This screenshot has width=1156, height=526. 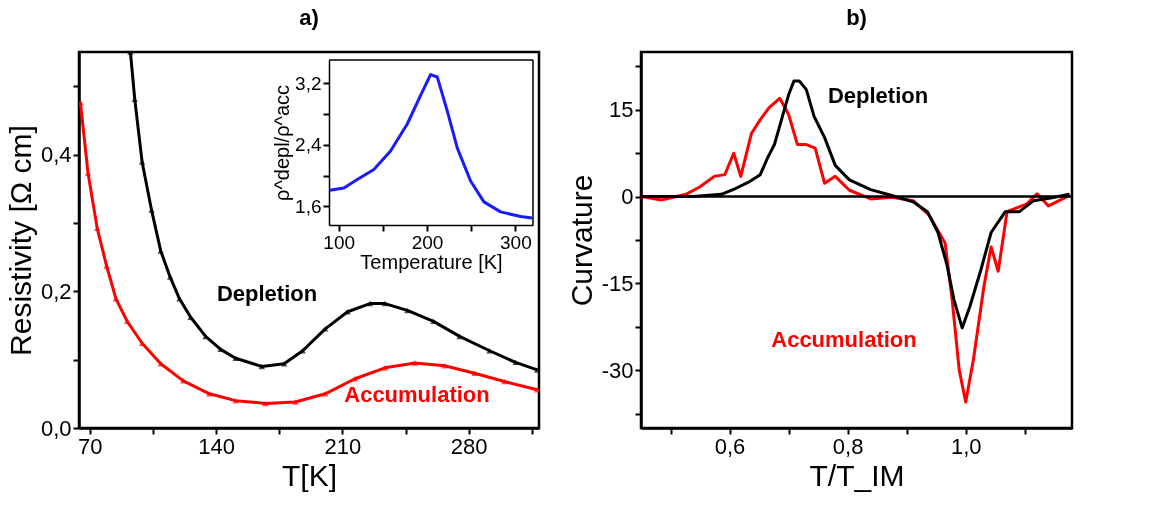 I want to click on x-tick-label: 280, so click(x=469, y=446).